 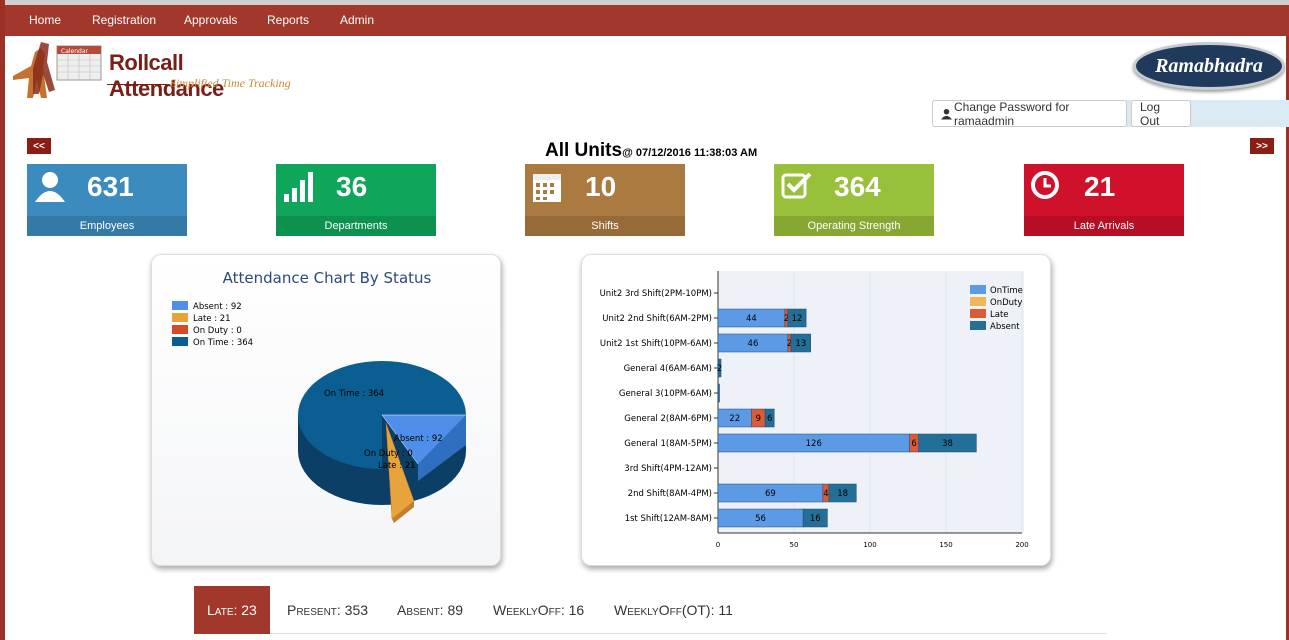 What do you see at coordinates (327, 278) in the screenshot?
I see `pie-chart-title: Attendance Chart By Status` at bounding box center [327, 278].